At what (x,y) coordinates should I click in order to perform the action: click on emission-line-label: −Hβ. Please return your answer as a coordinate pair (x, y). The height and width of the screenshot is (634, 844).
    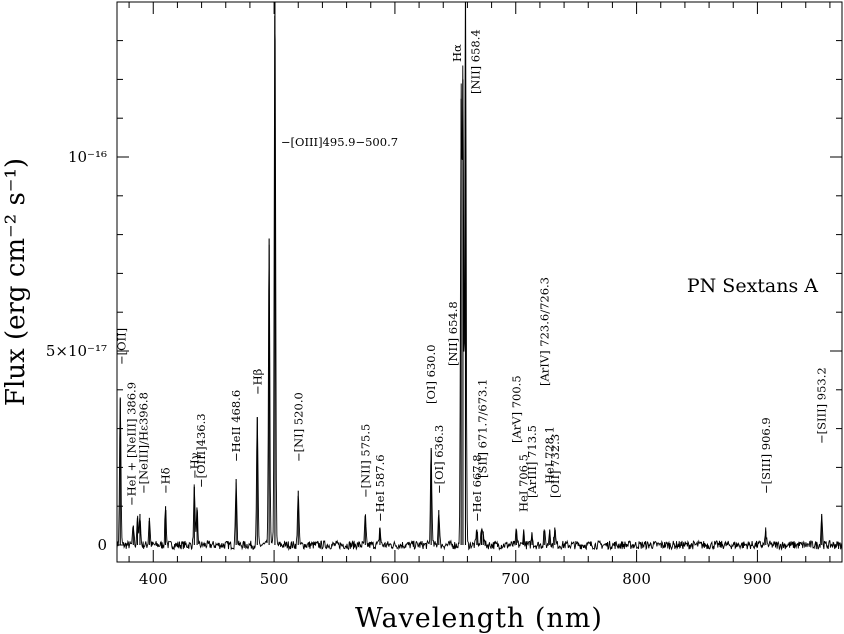
    Looking at the image, I should click on (257, 381).